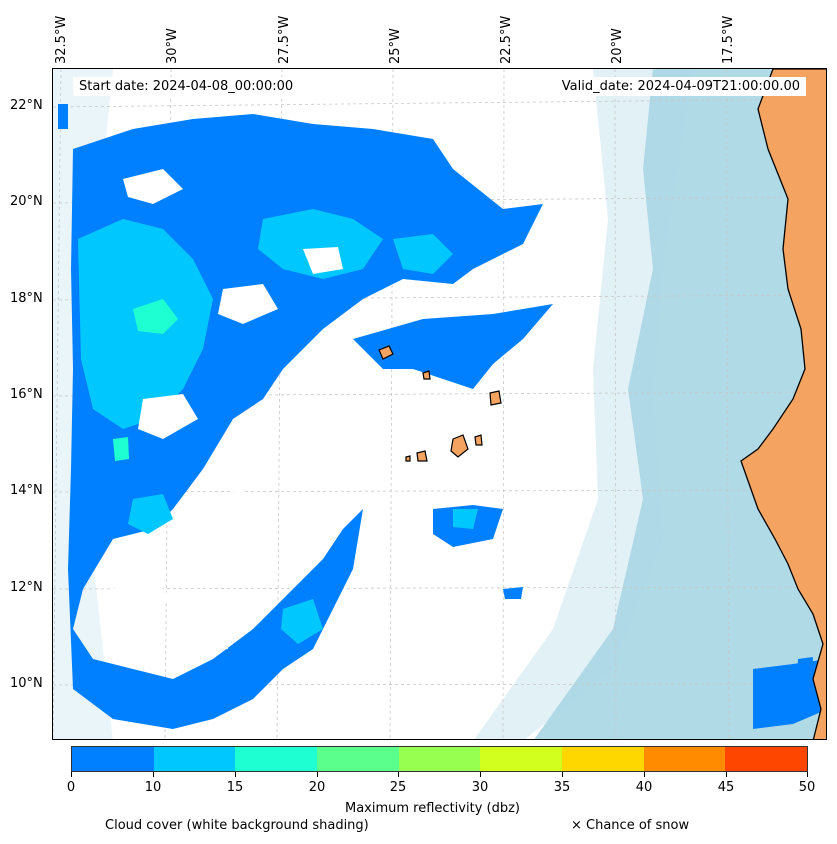 The height and width of the screenshot is (844, 837). Describe the element at coordinates (506, 39) in the screenshot. I see `lon-label-22-5w: 22.5°W` at that location.